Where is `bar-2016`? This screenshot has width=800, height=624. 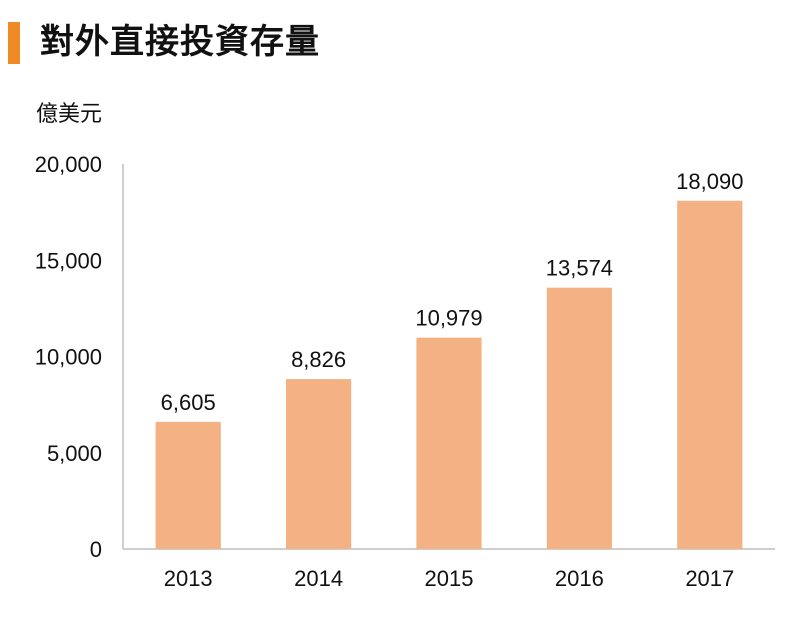 bar-2016 is located at coordinates (579, 418).